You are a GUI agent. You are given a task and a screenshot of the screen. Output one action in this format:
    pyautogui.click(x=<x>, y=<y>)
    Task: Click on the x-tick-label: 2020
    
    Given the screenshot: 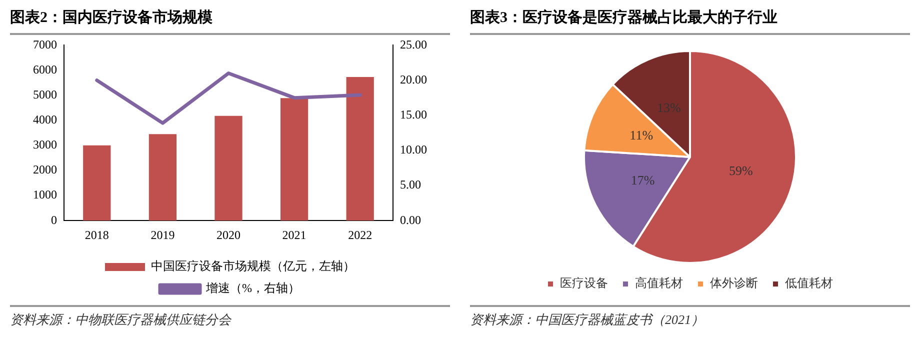 What is the action you would take?
    pyautogui.click(x=228, y=235)
    